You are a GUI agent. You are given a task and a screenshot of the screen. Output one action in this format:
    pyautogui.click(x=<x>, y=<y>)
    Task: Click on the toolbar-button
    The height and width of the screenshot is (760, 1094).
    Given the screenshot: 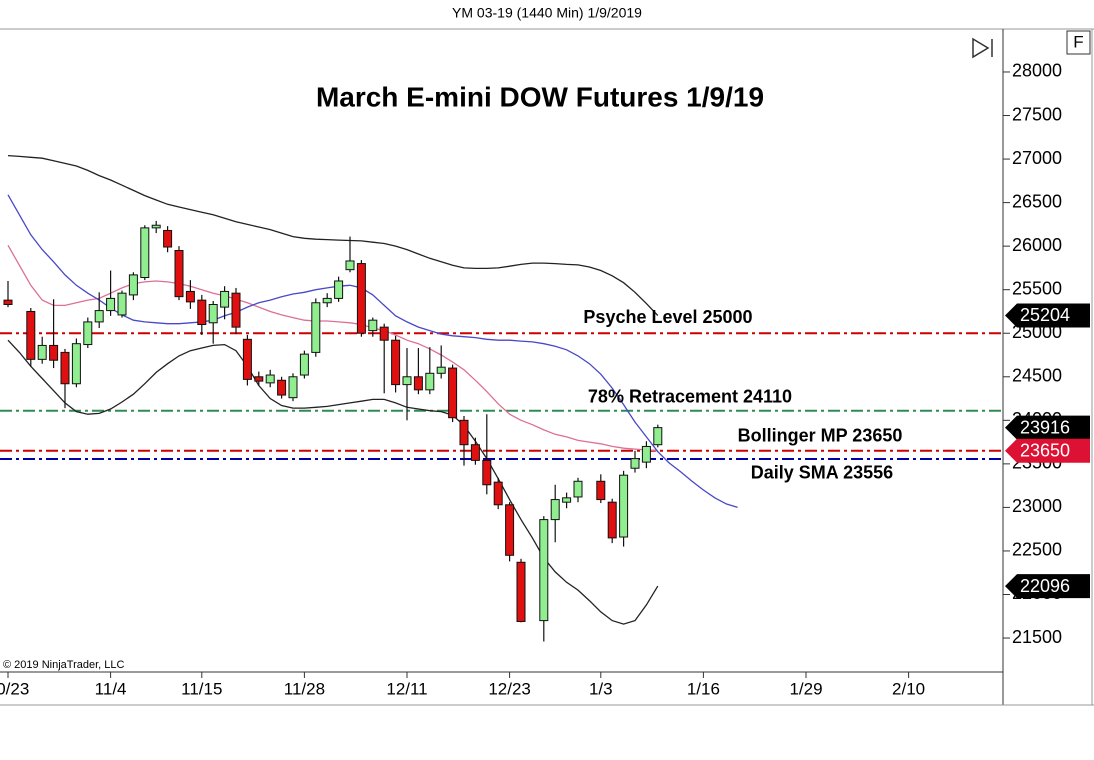 What is the action you would take?
    pyautogui.click(x=1078, y=42)
    